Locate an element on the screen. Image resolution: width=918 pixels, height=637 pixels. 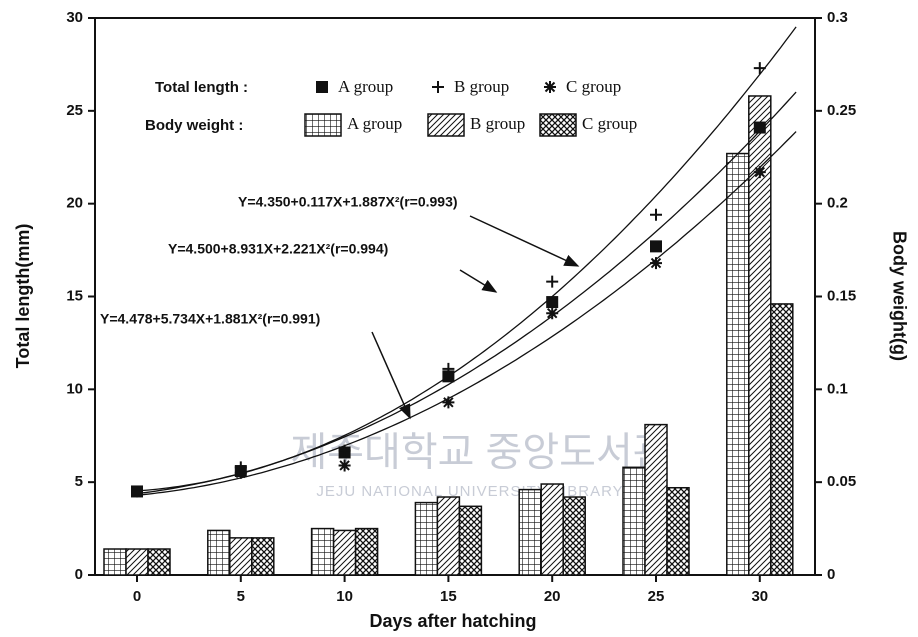
y-axis-label: Total length(mm) is located at coordinates (23, 296).